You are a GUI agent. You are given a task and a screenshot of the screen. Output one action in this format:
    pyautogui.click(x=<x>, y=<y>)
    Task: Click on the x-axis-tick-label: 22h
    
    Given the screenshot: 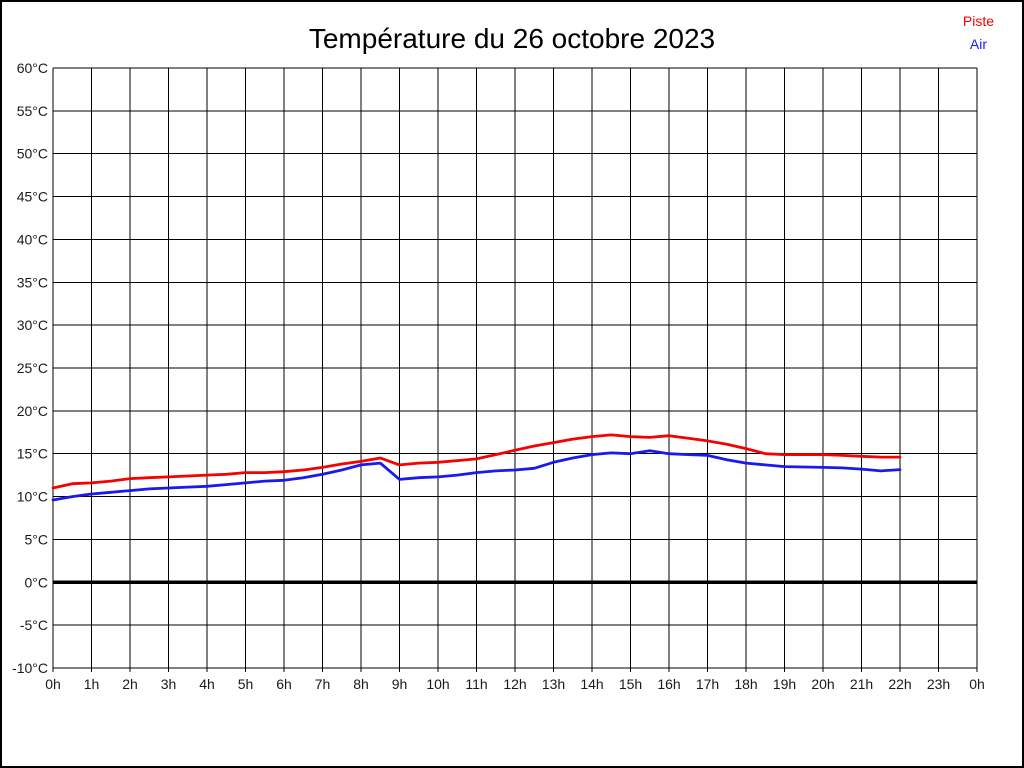 What is the action you would take?
    pyautogui.click(x=899, y=684)
    